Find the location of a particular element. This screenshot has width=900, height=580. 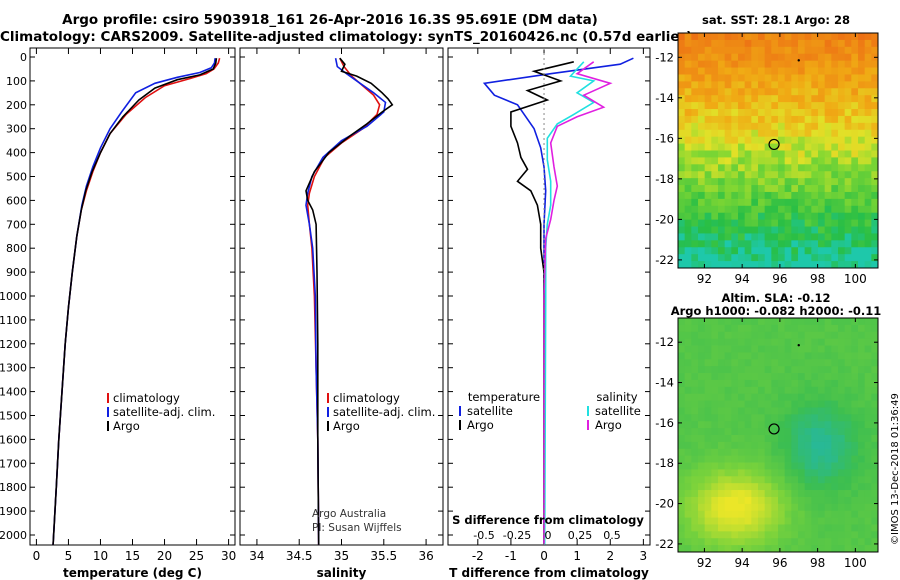

x-tick-label: 3 is located at coordinates (644, 556).